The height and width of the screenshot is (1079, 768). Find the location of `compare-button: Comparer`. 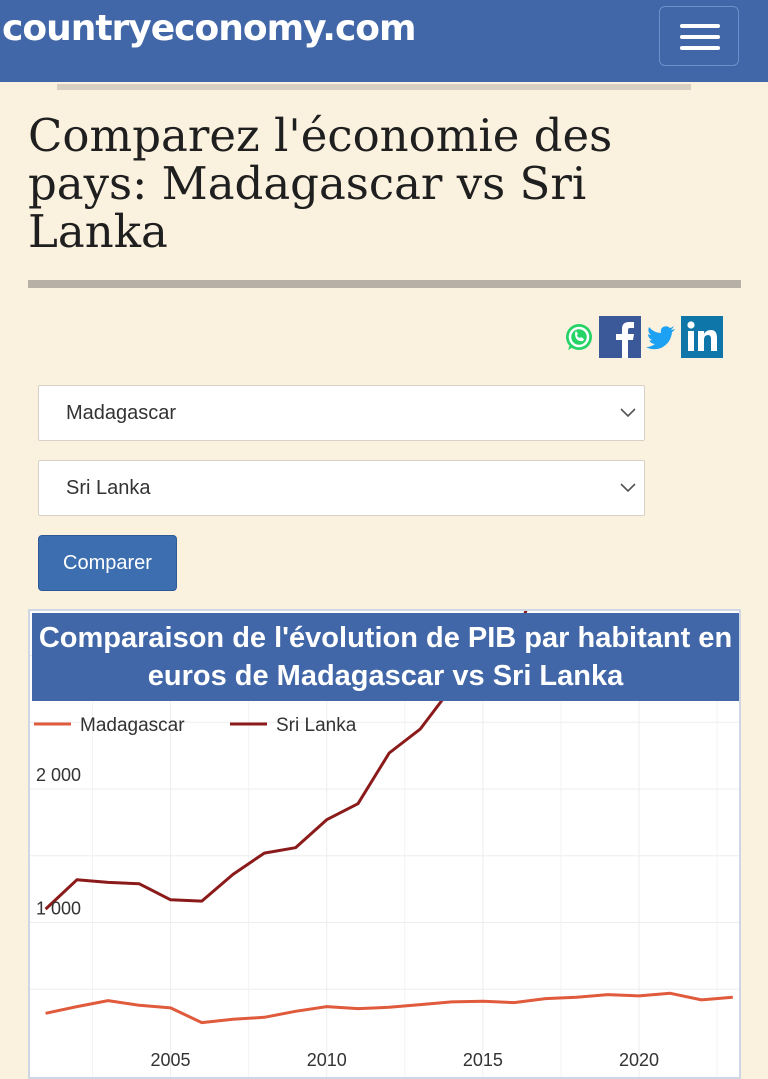

compare-button: Comparer is located at coordinates (107, 563).